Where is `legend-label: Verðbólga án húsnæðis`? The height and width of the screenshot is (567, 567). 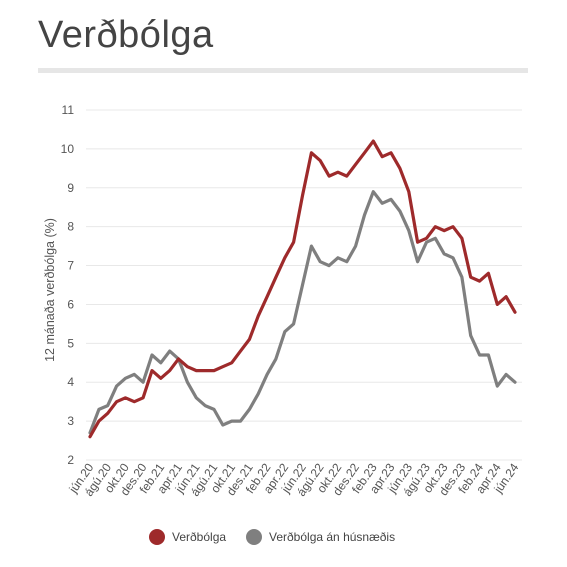
legend-label: Verðbólga án húsnæðis is located at coordinates (332, 537).